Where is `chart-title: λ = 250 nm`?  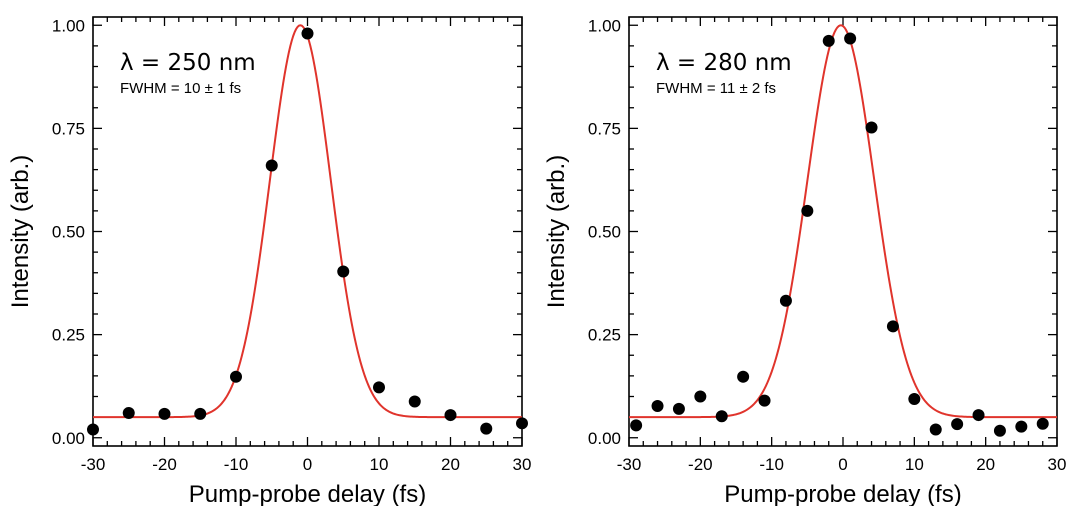
chart-title: λ = 250 nm is located at coordinates (188, 63).